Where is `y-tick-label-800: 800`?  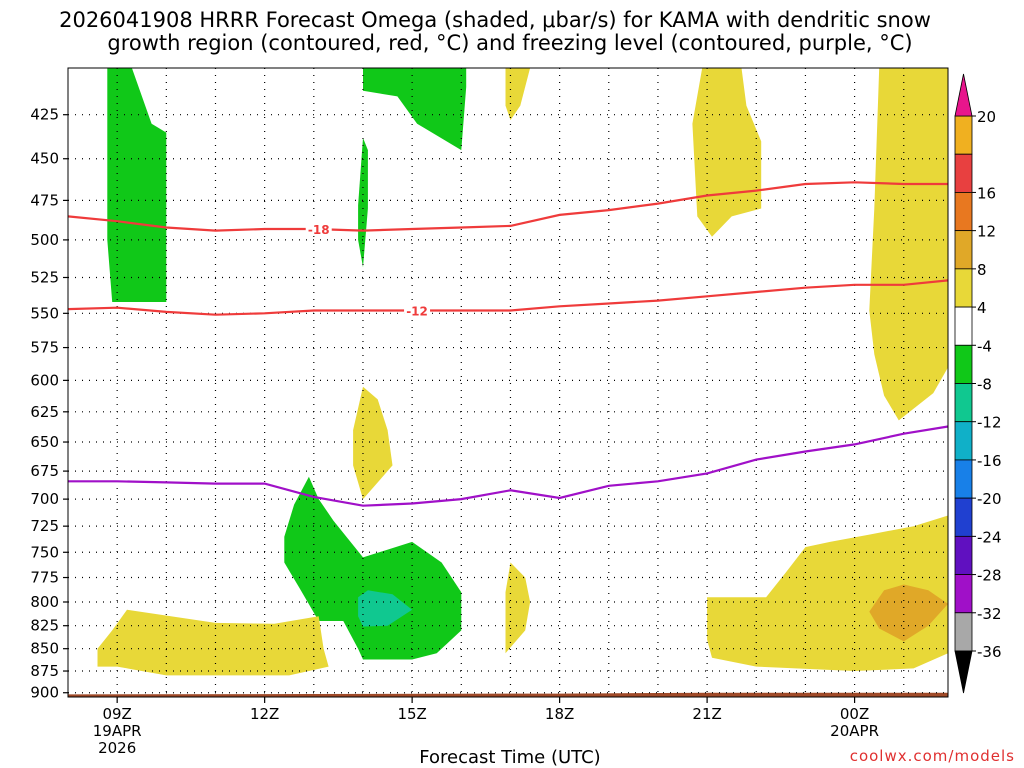
y-tick-label-800: 800 is located at coordinates (44, 602).